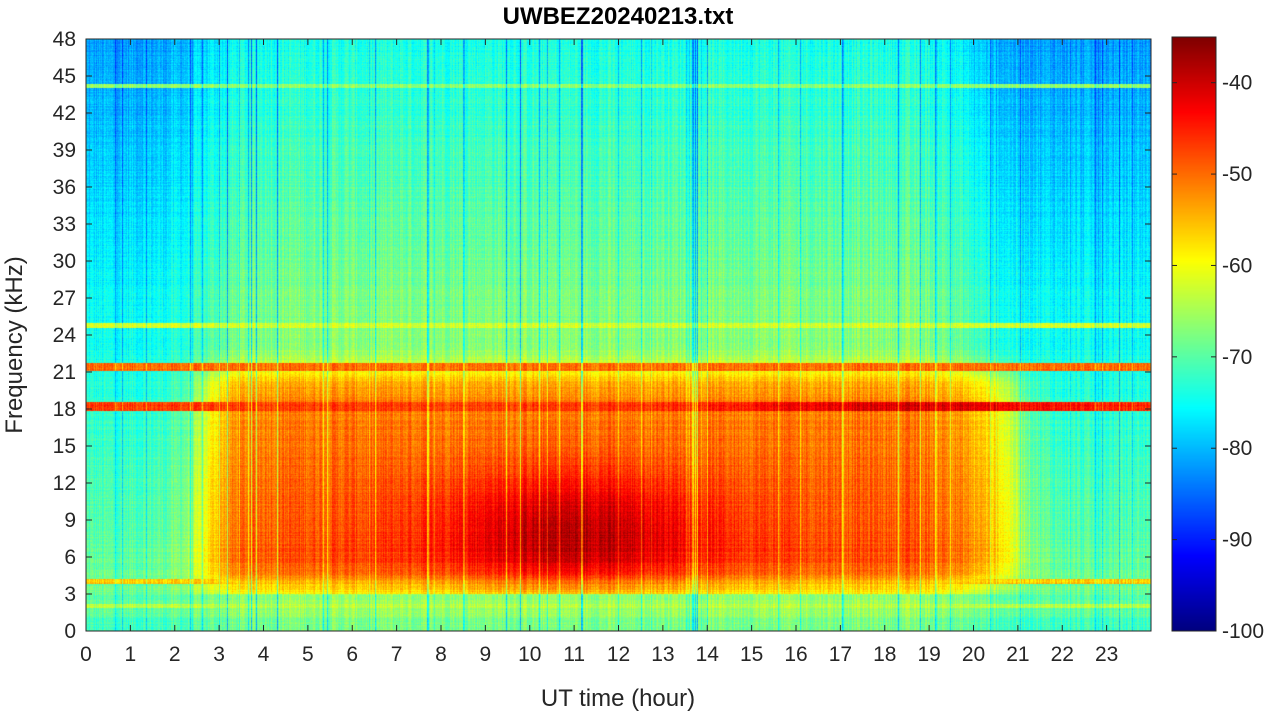  I want to click on x-tick-label: 10, so click(529, 654).